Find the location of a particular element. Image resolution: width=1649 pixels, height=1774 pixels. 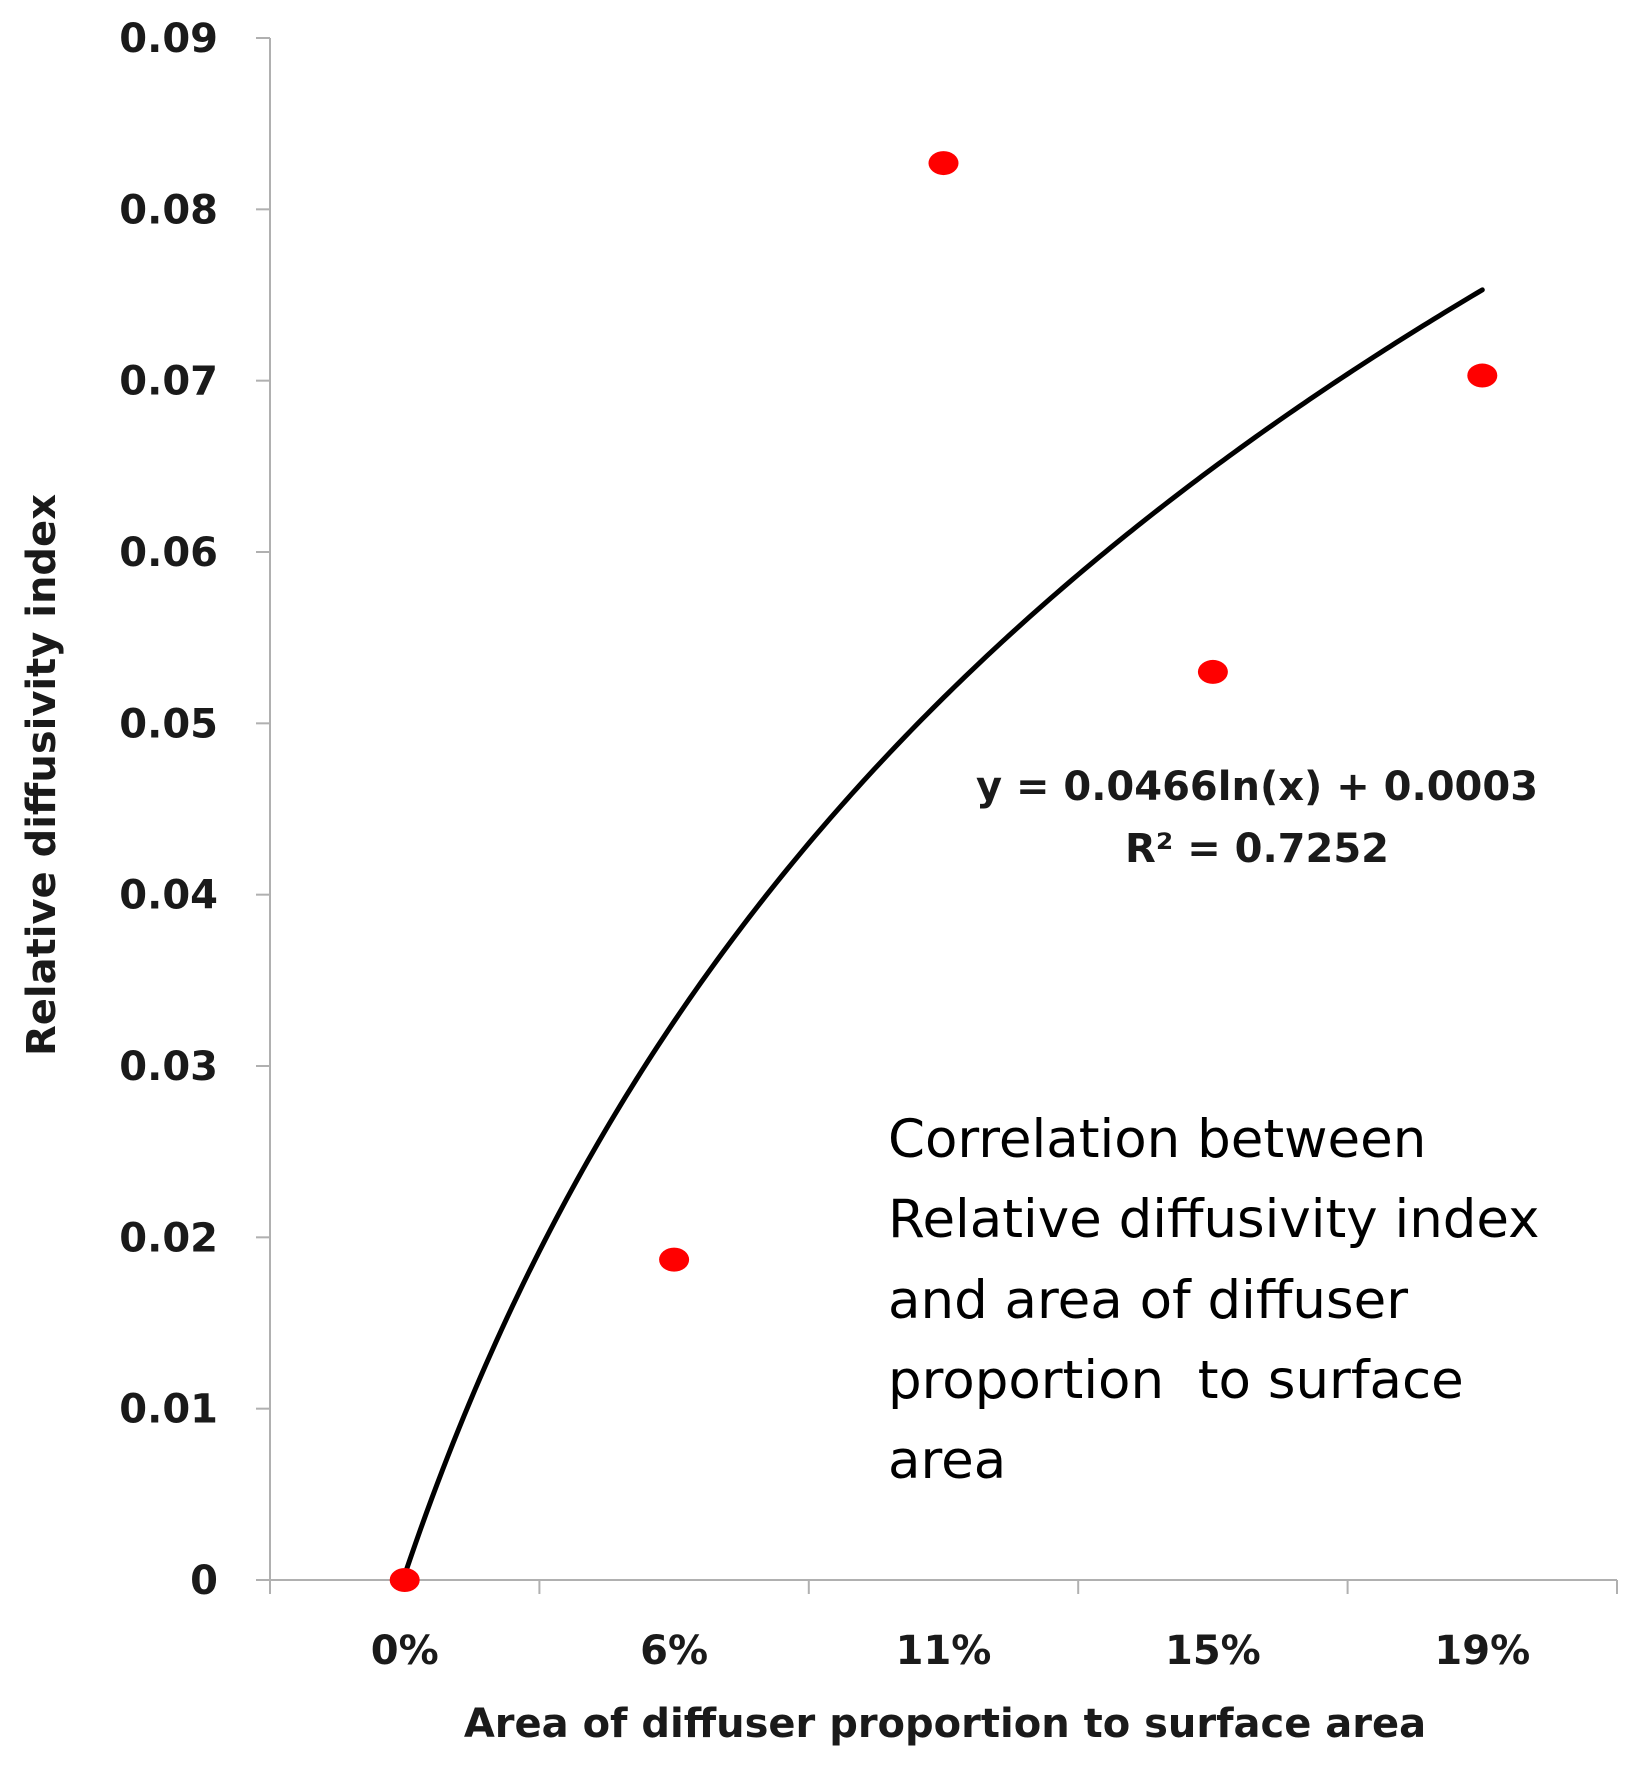

x-tick-label: 11% is located at coordinates (944, 1651).